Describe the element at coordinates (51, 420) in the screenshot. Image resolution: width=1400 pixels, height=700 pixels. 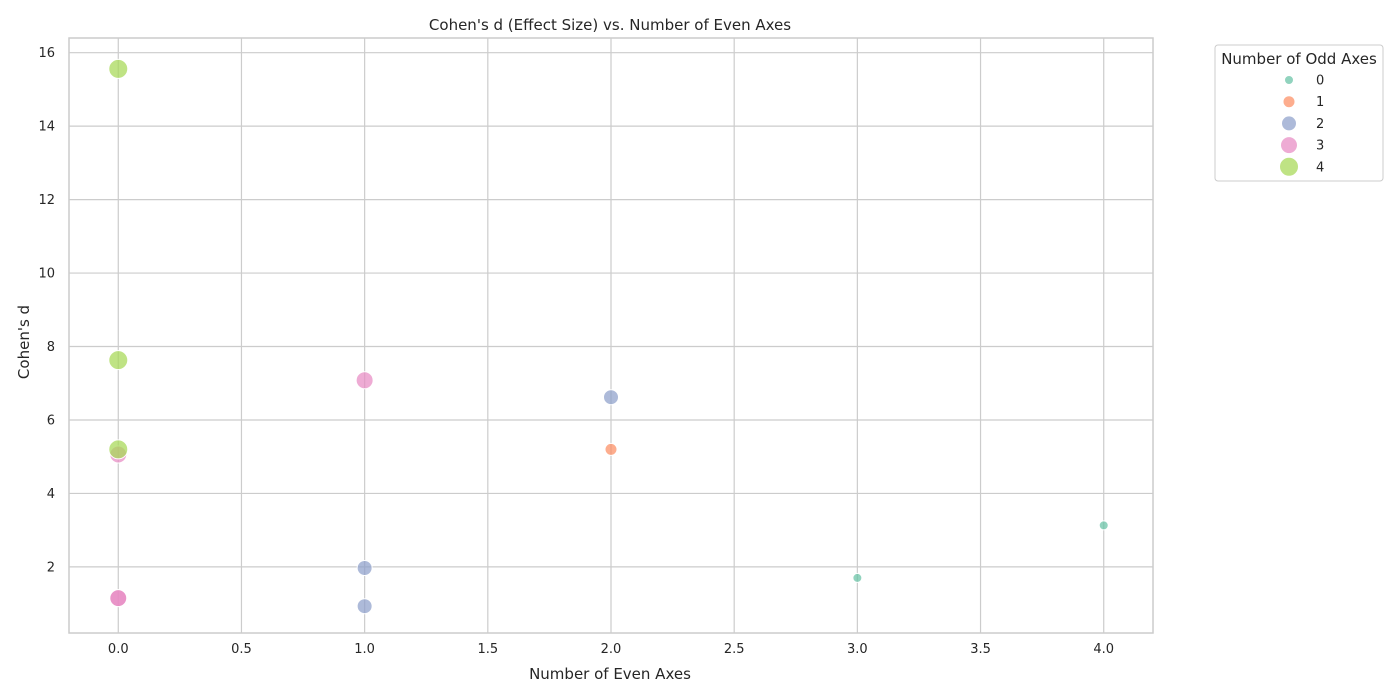
I see `y-tick-label: 6` at that location.